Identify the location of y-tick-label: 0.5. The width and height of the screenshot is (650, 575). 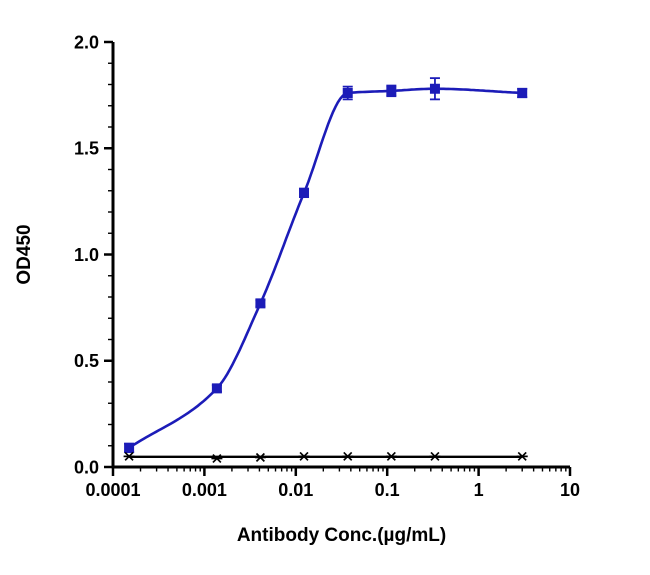
(86, 361).